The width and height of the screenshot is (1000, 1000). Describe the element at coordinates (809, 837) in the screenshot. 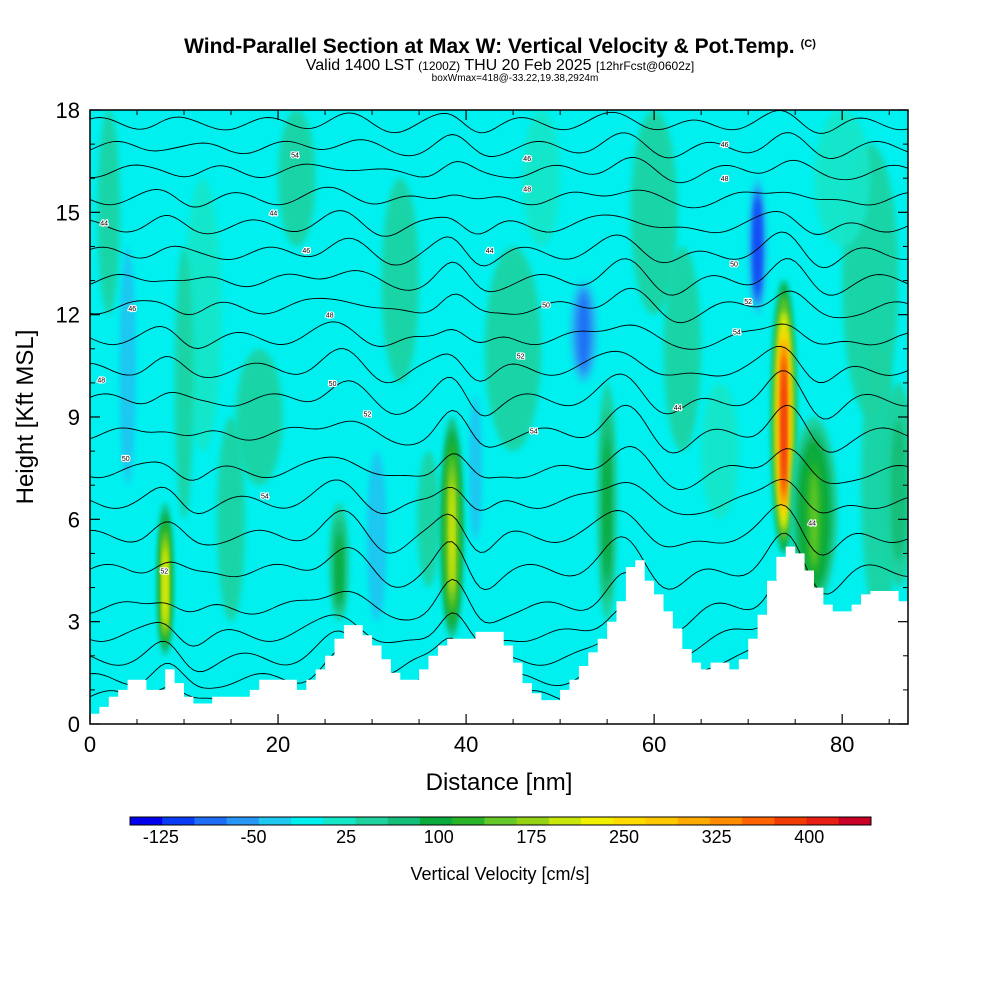

I see `colorbar-tick-label: 400` at that location.